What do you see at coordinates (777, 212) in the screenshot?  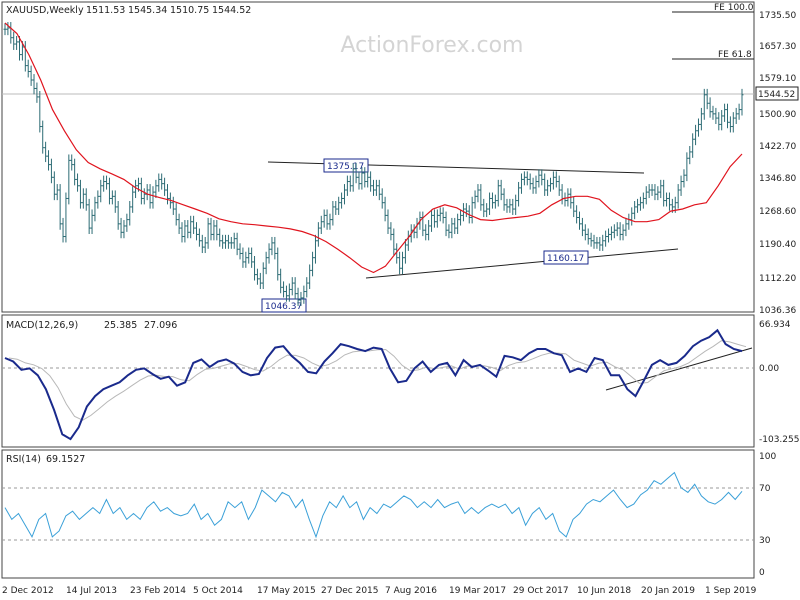 I see `price-tick-label: 1268.60` at bounding box center [777, 212].